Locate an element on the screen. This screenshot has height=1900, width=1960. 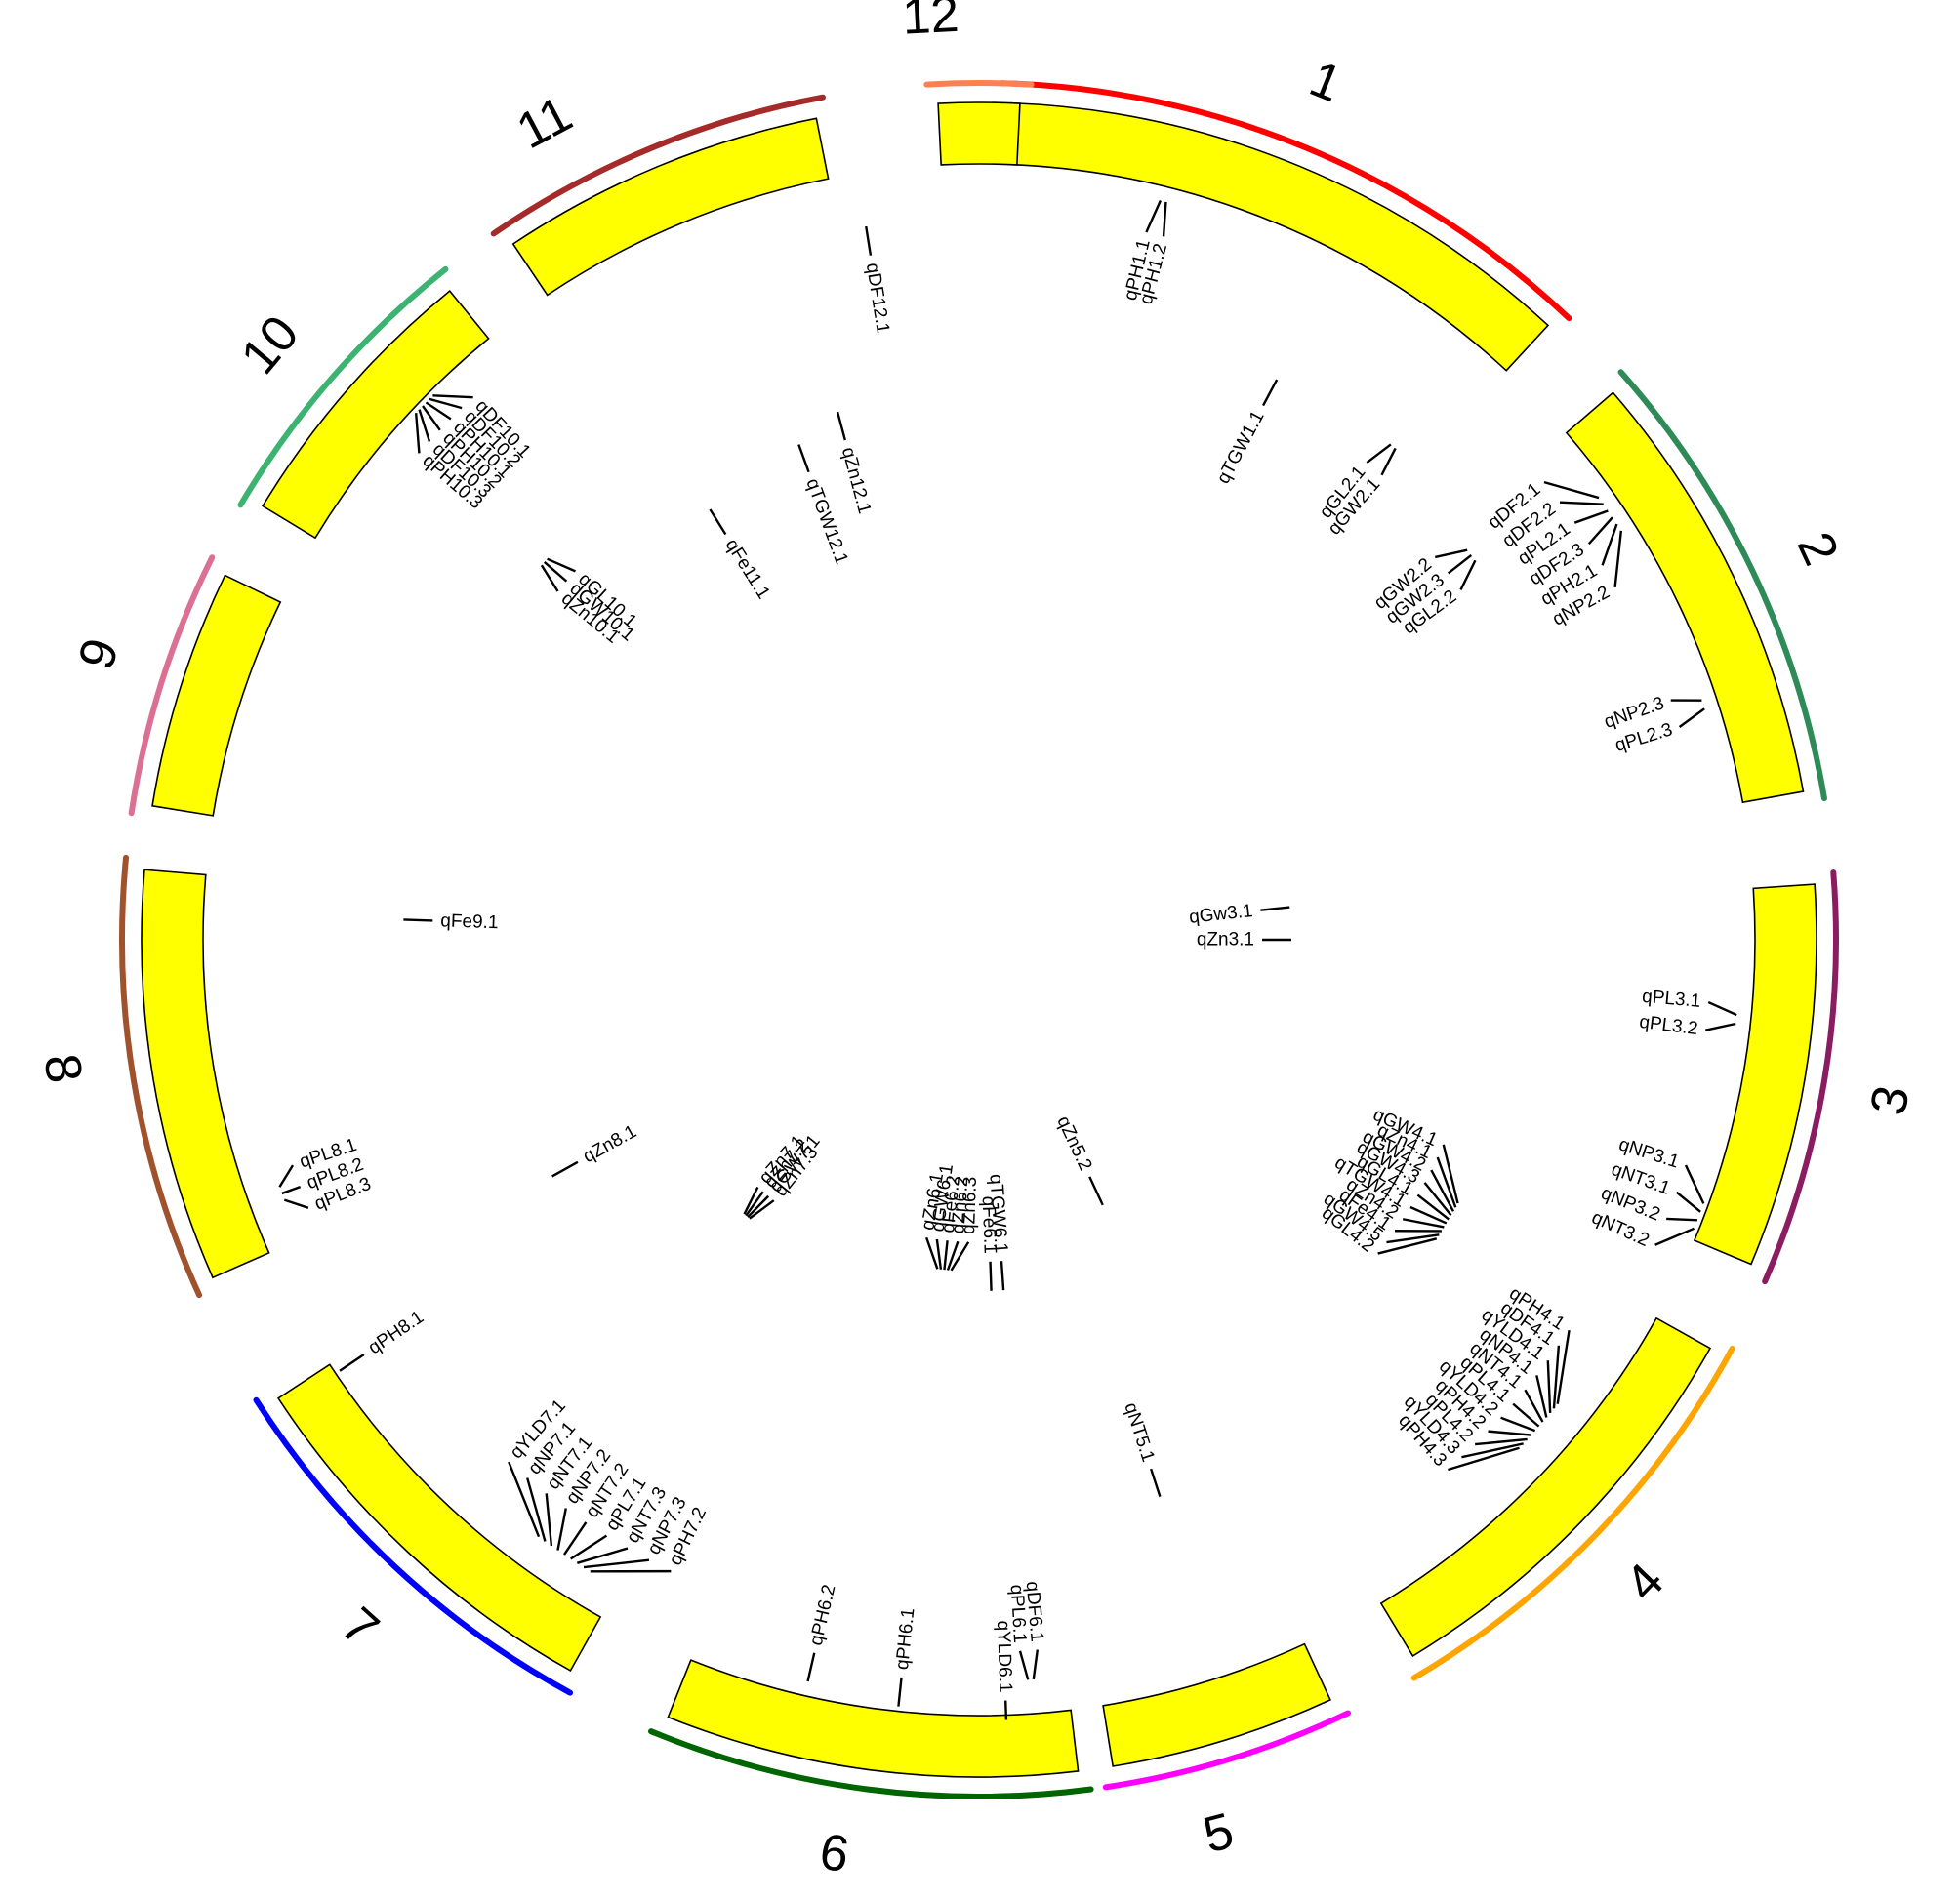
chr11-arc is located at coordinates (658, 165).